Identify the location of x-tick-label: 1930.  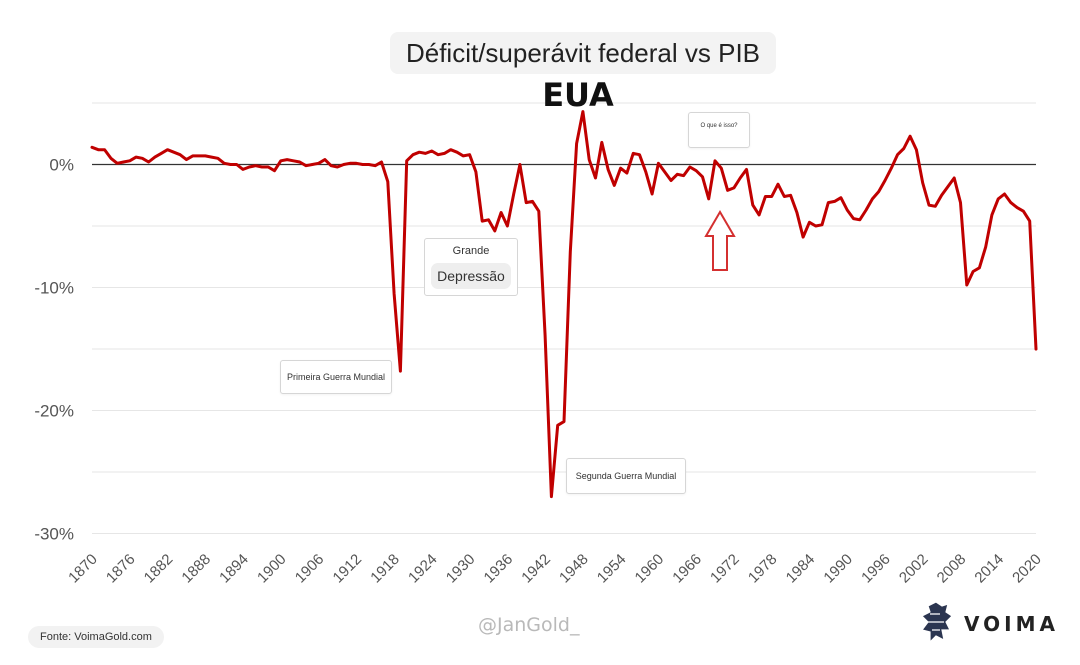
(461, 569).